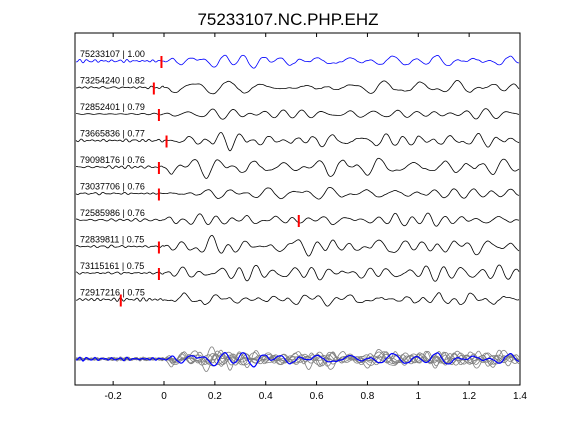  I want to click on row-label: 73115161 | 0.75, so click(112, 266).